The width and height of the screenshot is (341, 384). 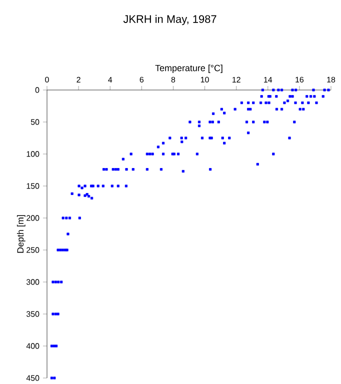 I want to click on x-axis-title: Temperature [°C], so click(x=188, y=68).